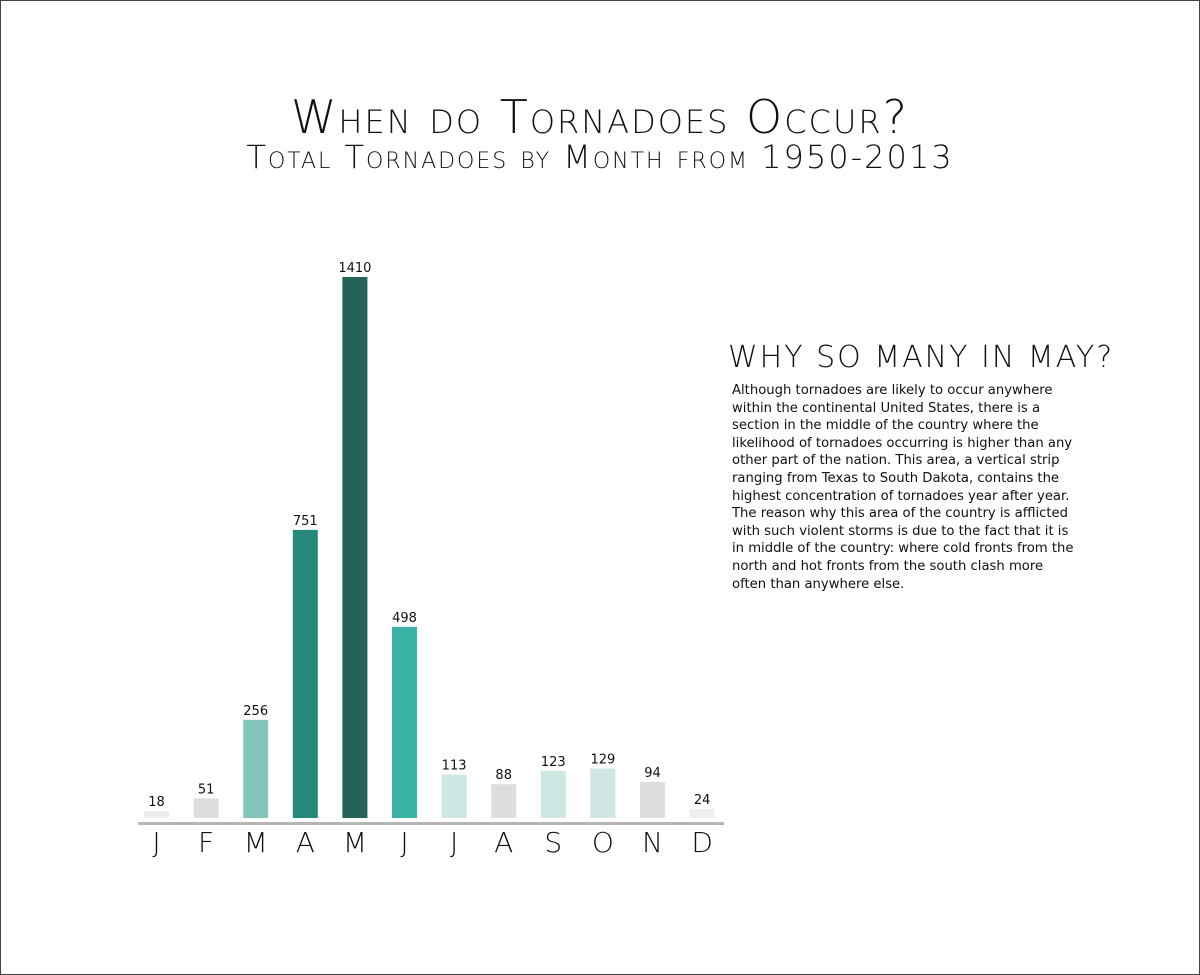  What do you see at coordinates (354, 268) in the screenshot?
I see `data-label-4: 1410` at bounding box center [354, 268].